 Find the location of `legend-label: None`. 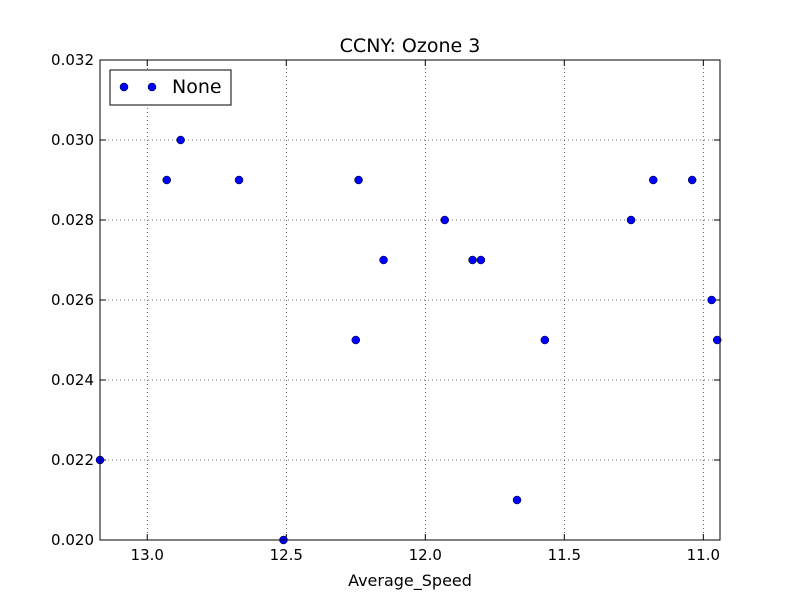

legend-label: None is located at coordinates (197, 87).